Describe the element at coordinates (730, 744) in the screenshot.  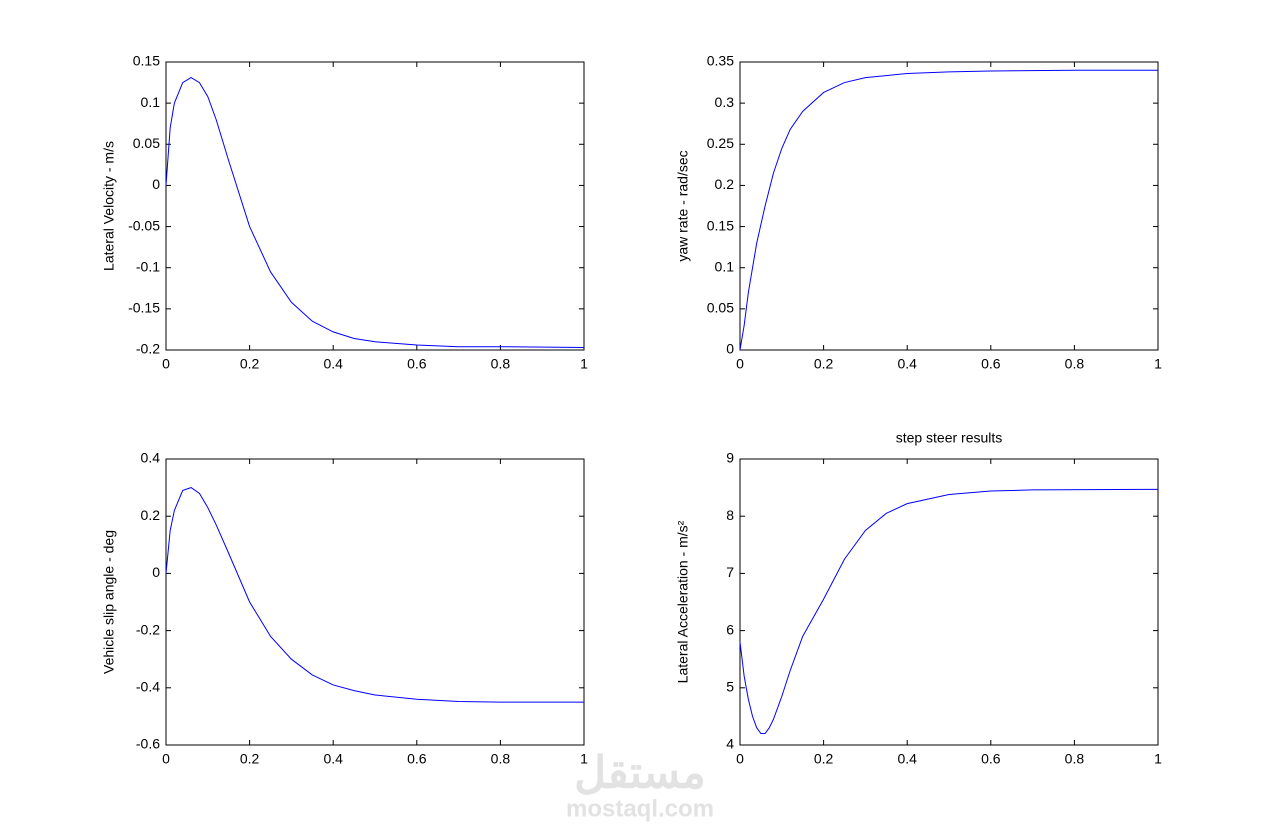
I see `y-tick-label: 4` at that location.